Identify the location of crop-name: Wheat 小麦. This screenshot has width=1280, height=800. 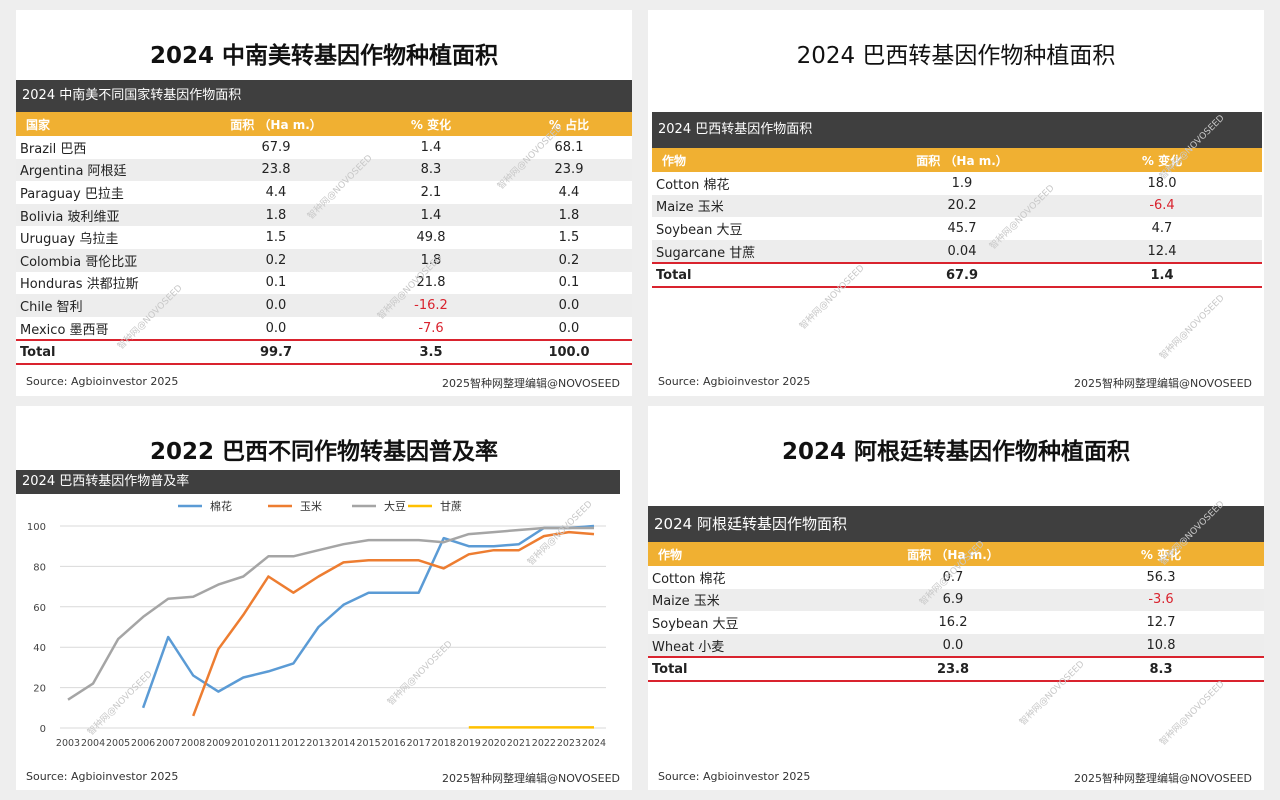
(748, 645).